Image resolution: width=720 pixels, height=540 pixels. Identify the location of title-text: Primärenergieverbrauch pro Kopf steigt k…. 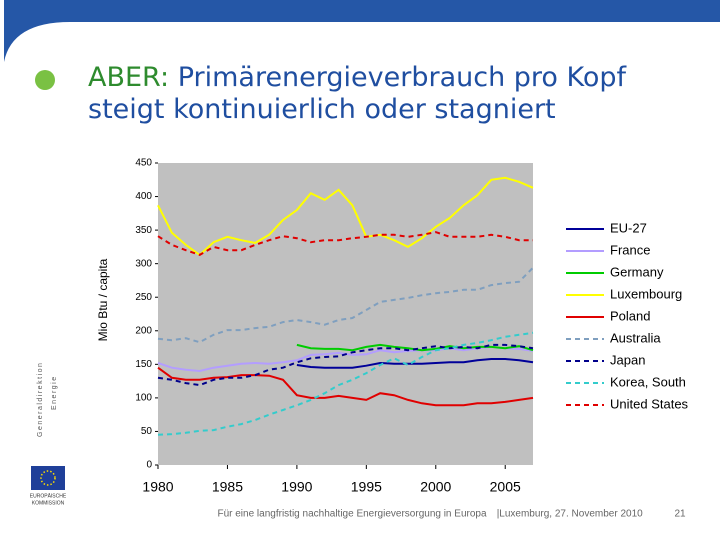
(357, 93).